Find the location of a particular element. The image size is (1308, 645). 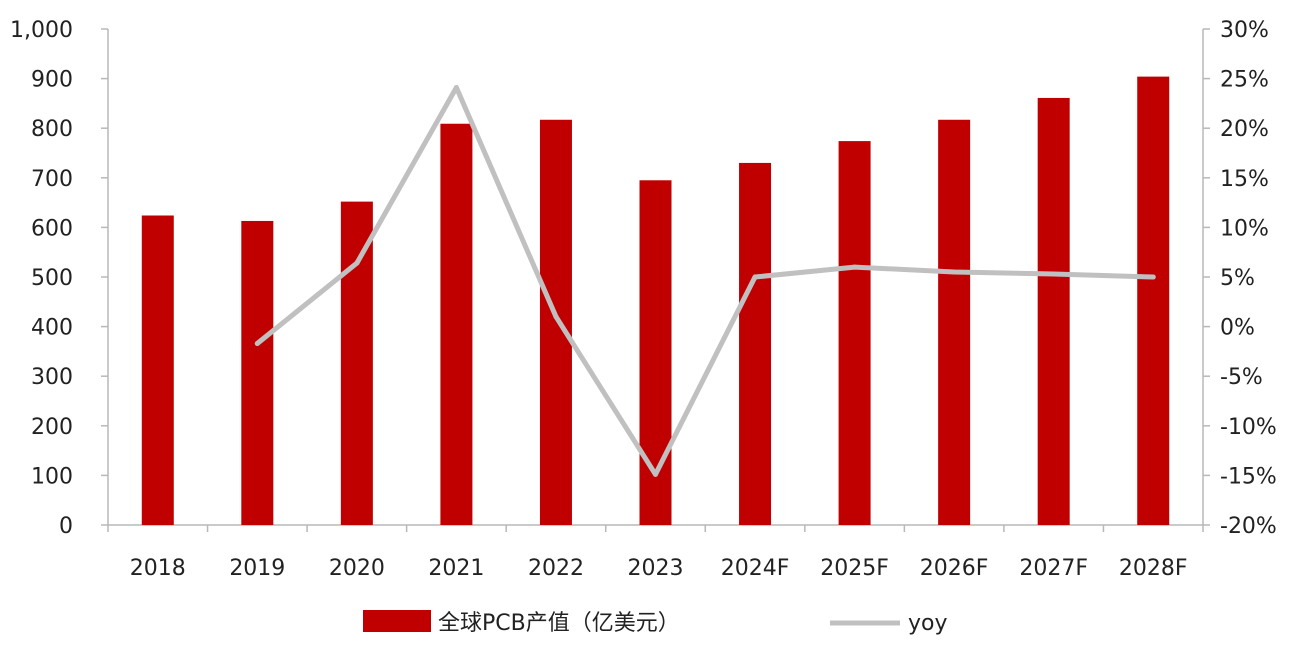

bar-2022 is located at coordinates (555, 322).